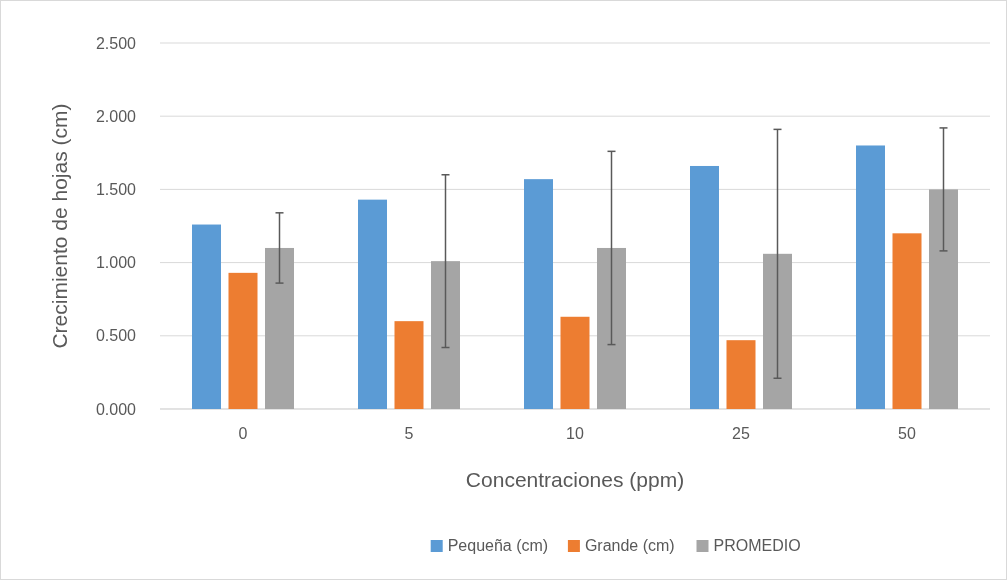  What do you see at coordinates (116, 189) in the screenshot?
I see `y-tick-label: 1.500` at bounding box center [116, 189].